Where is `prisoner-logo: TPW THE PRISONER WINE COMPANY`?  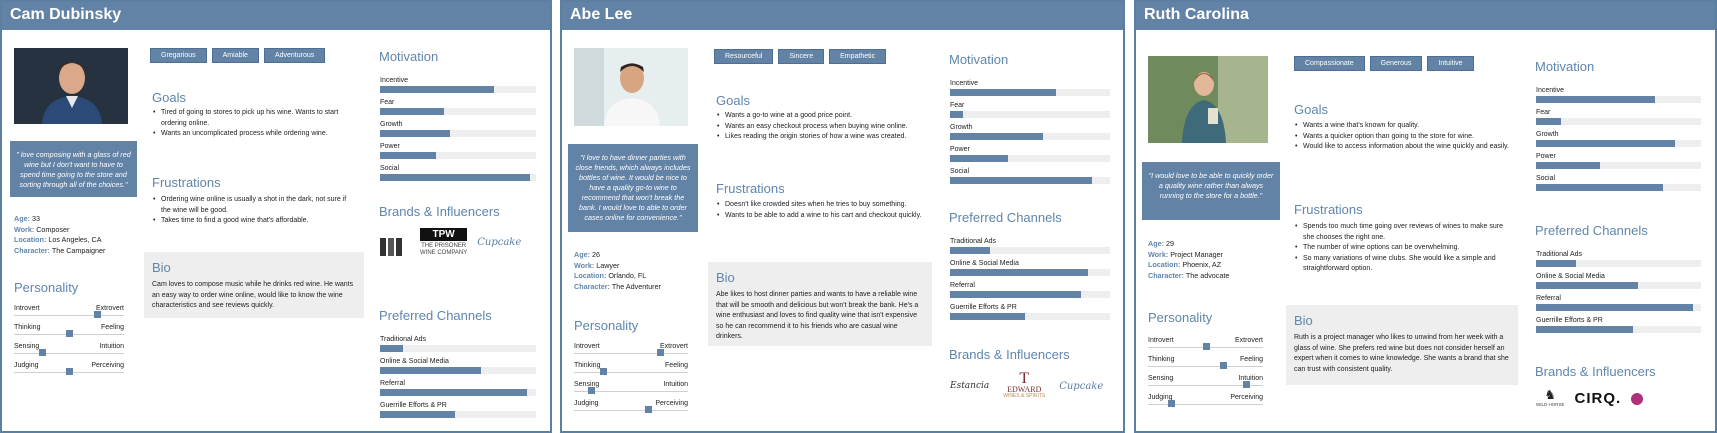
prisoner-logo: TPW THE PRISONER WINE COMPANY is located at coordinates (444, 242).